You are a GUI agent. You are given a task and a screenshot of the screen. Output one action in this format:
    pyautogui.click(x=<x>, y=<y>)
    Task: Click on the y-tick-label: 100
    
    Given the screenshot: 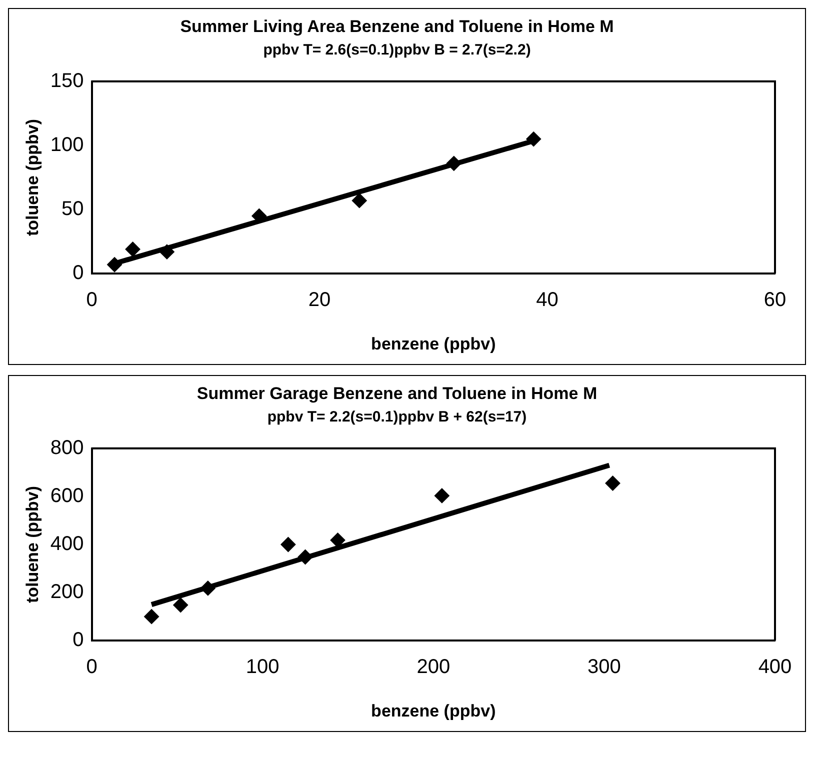 What is the action you would take?
    pyautogui.click(x=67, y=145)
    